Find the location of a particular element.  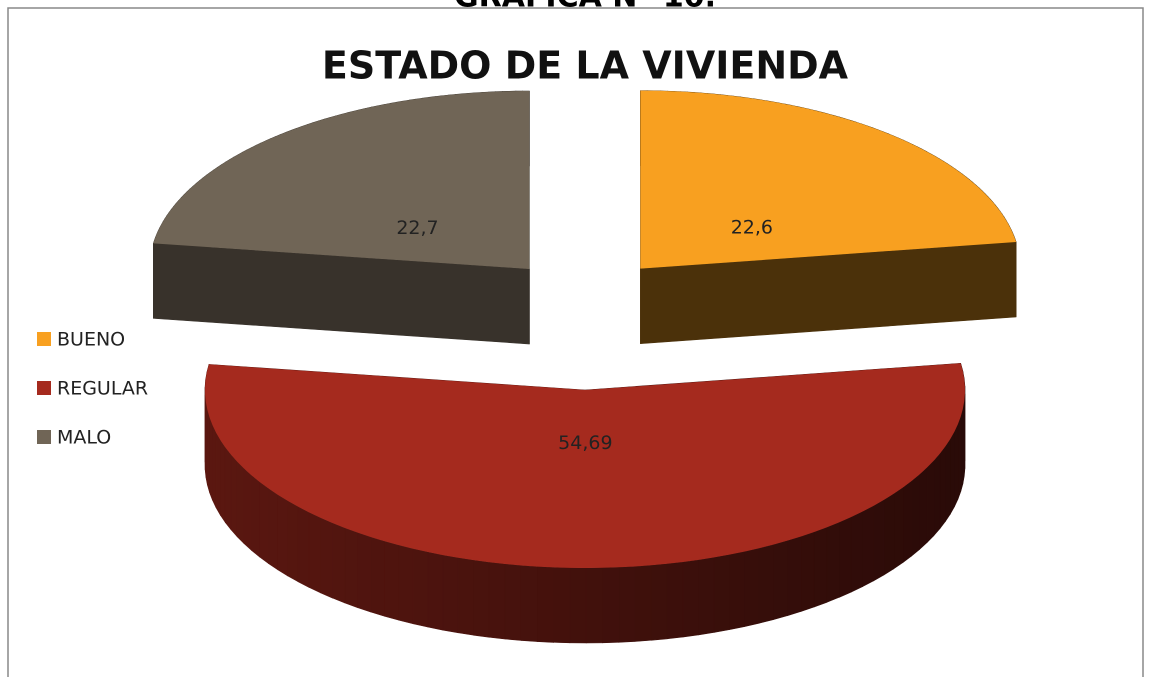

caption: GRAFICA N° 10. is located at coordinates (585, 7).